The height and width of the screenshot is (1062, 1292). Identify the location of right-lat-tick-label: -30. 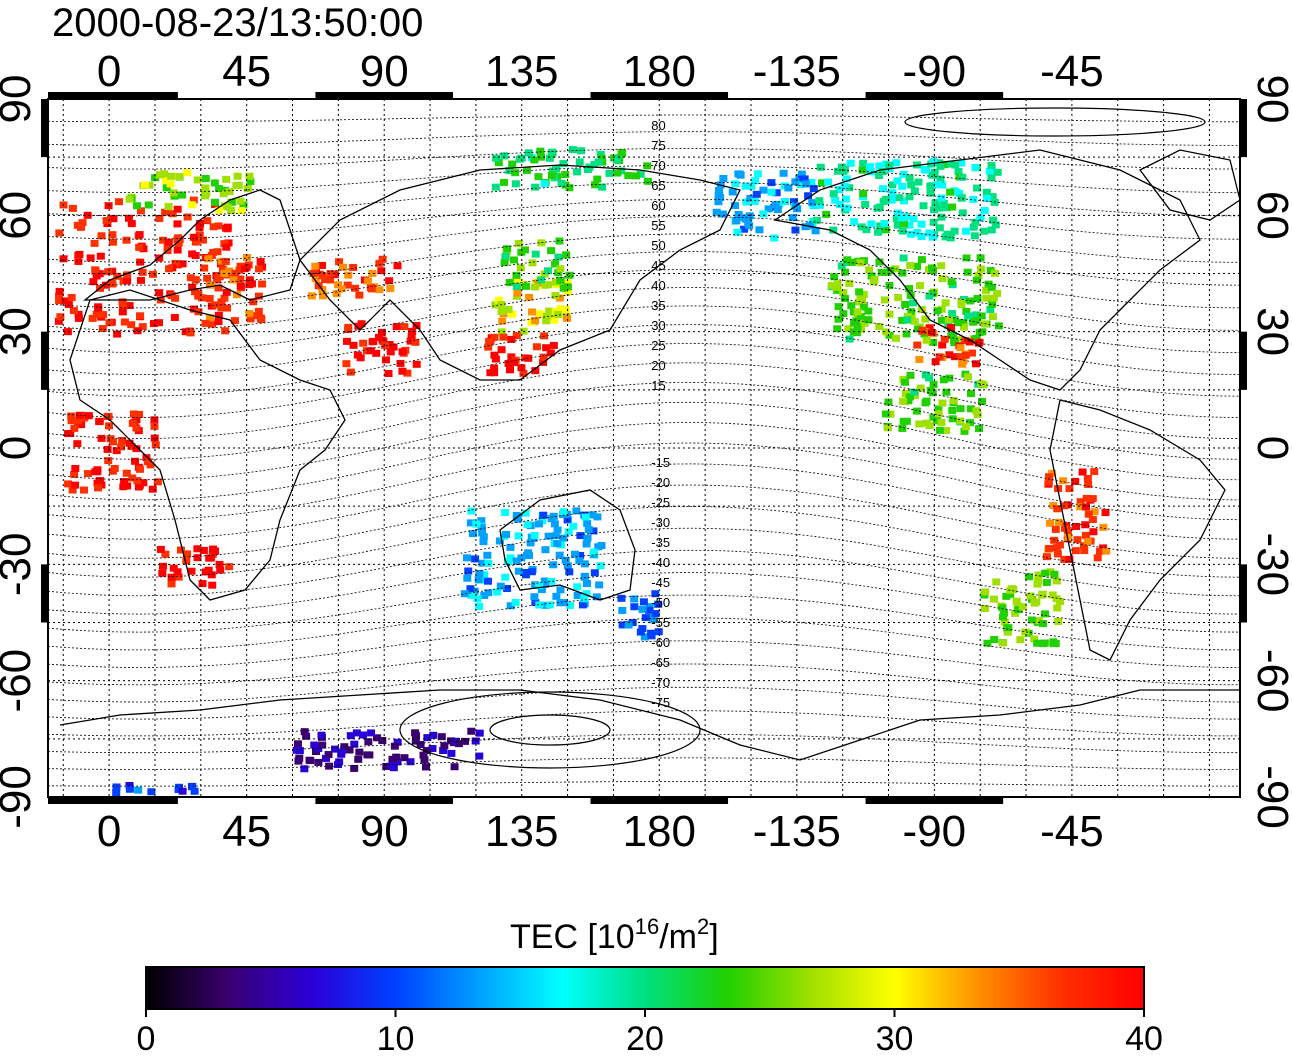
(1270, 565).